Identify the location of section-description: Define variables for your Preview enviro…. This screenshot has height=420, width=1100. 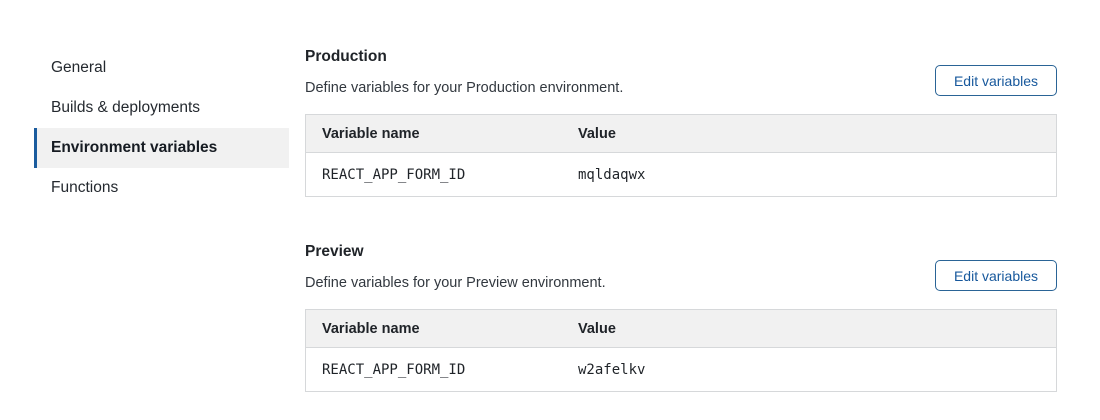
(455, 283).